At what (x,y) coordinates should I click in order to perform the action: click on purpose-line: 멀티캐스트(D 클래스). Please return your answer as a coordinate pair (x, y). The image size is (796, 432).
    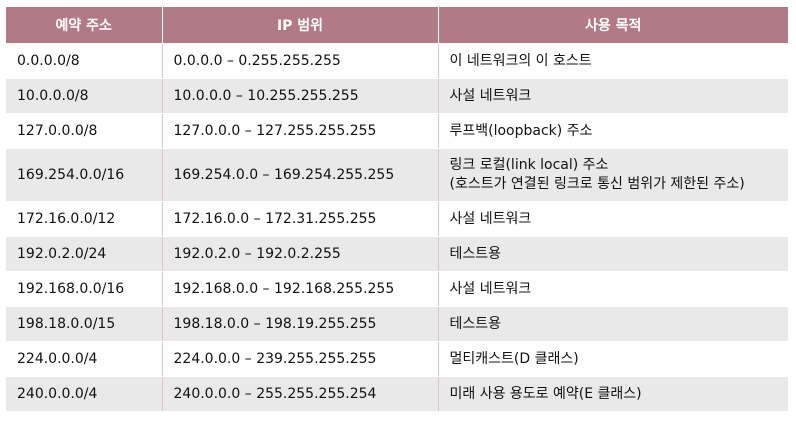
    Looking at the image, I should click on (514, 358).